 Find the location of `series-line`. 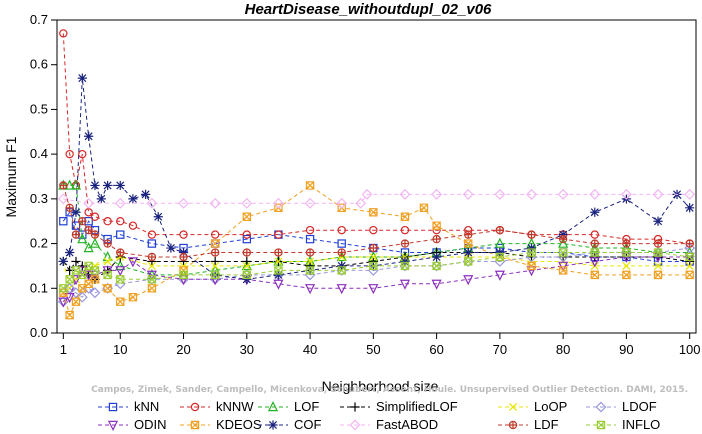

series-line is located at coordinates (376, 274).